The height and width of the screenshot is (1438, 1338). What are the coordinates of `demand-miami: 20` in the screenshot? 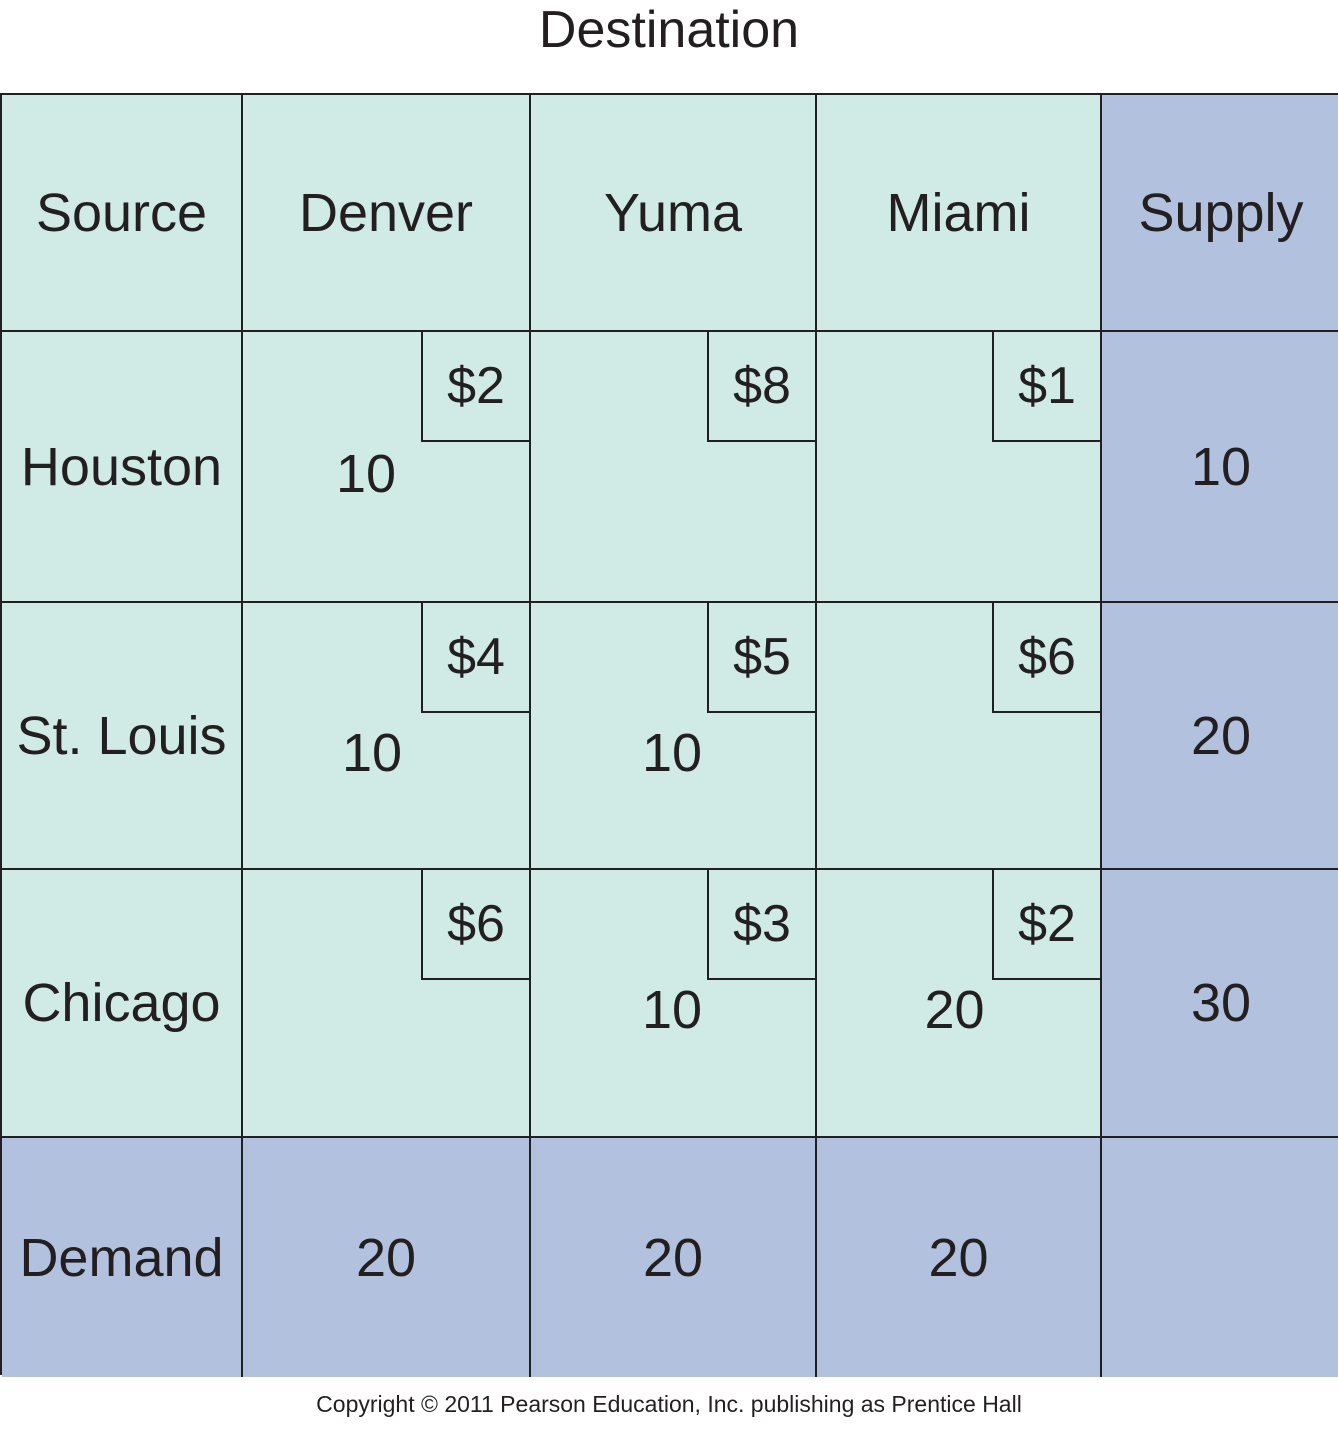 It's located at (959, 1257).